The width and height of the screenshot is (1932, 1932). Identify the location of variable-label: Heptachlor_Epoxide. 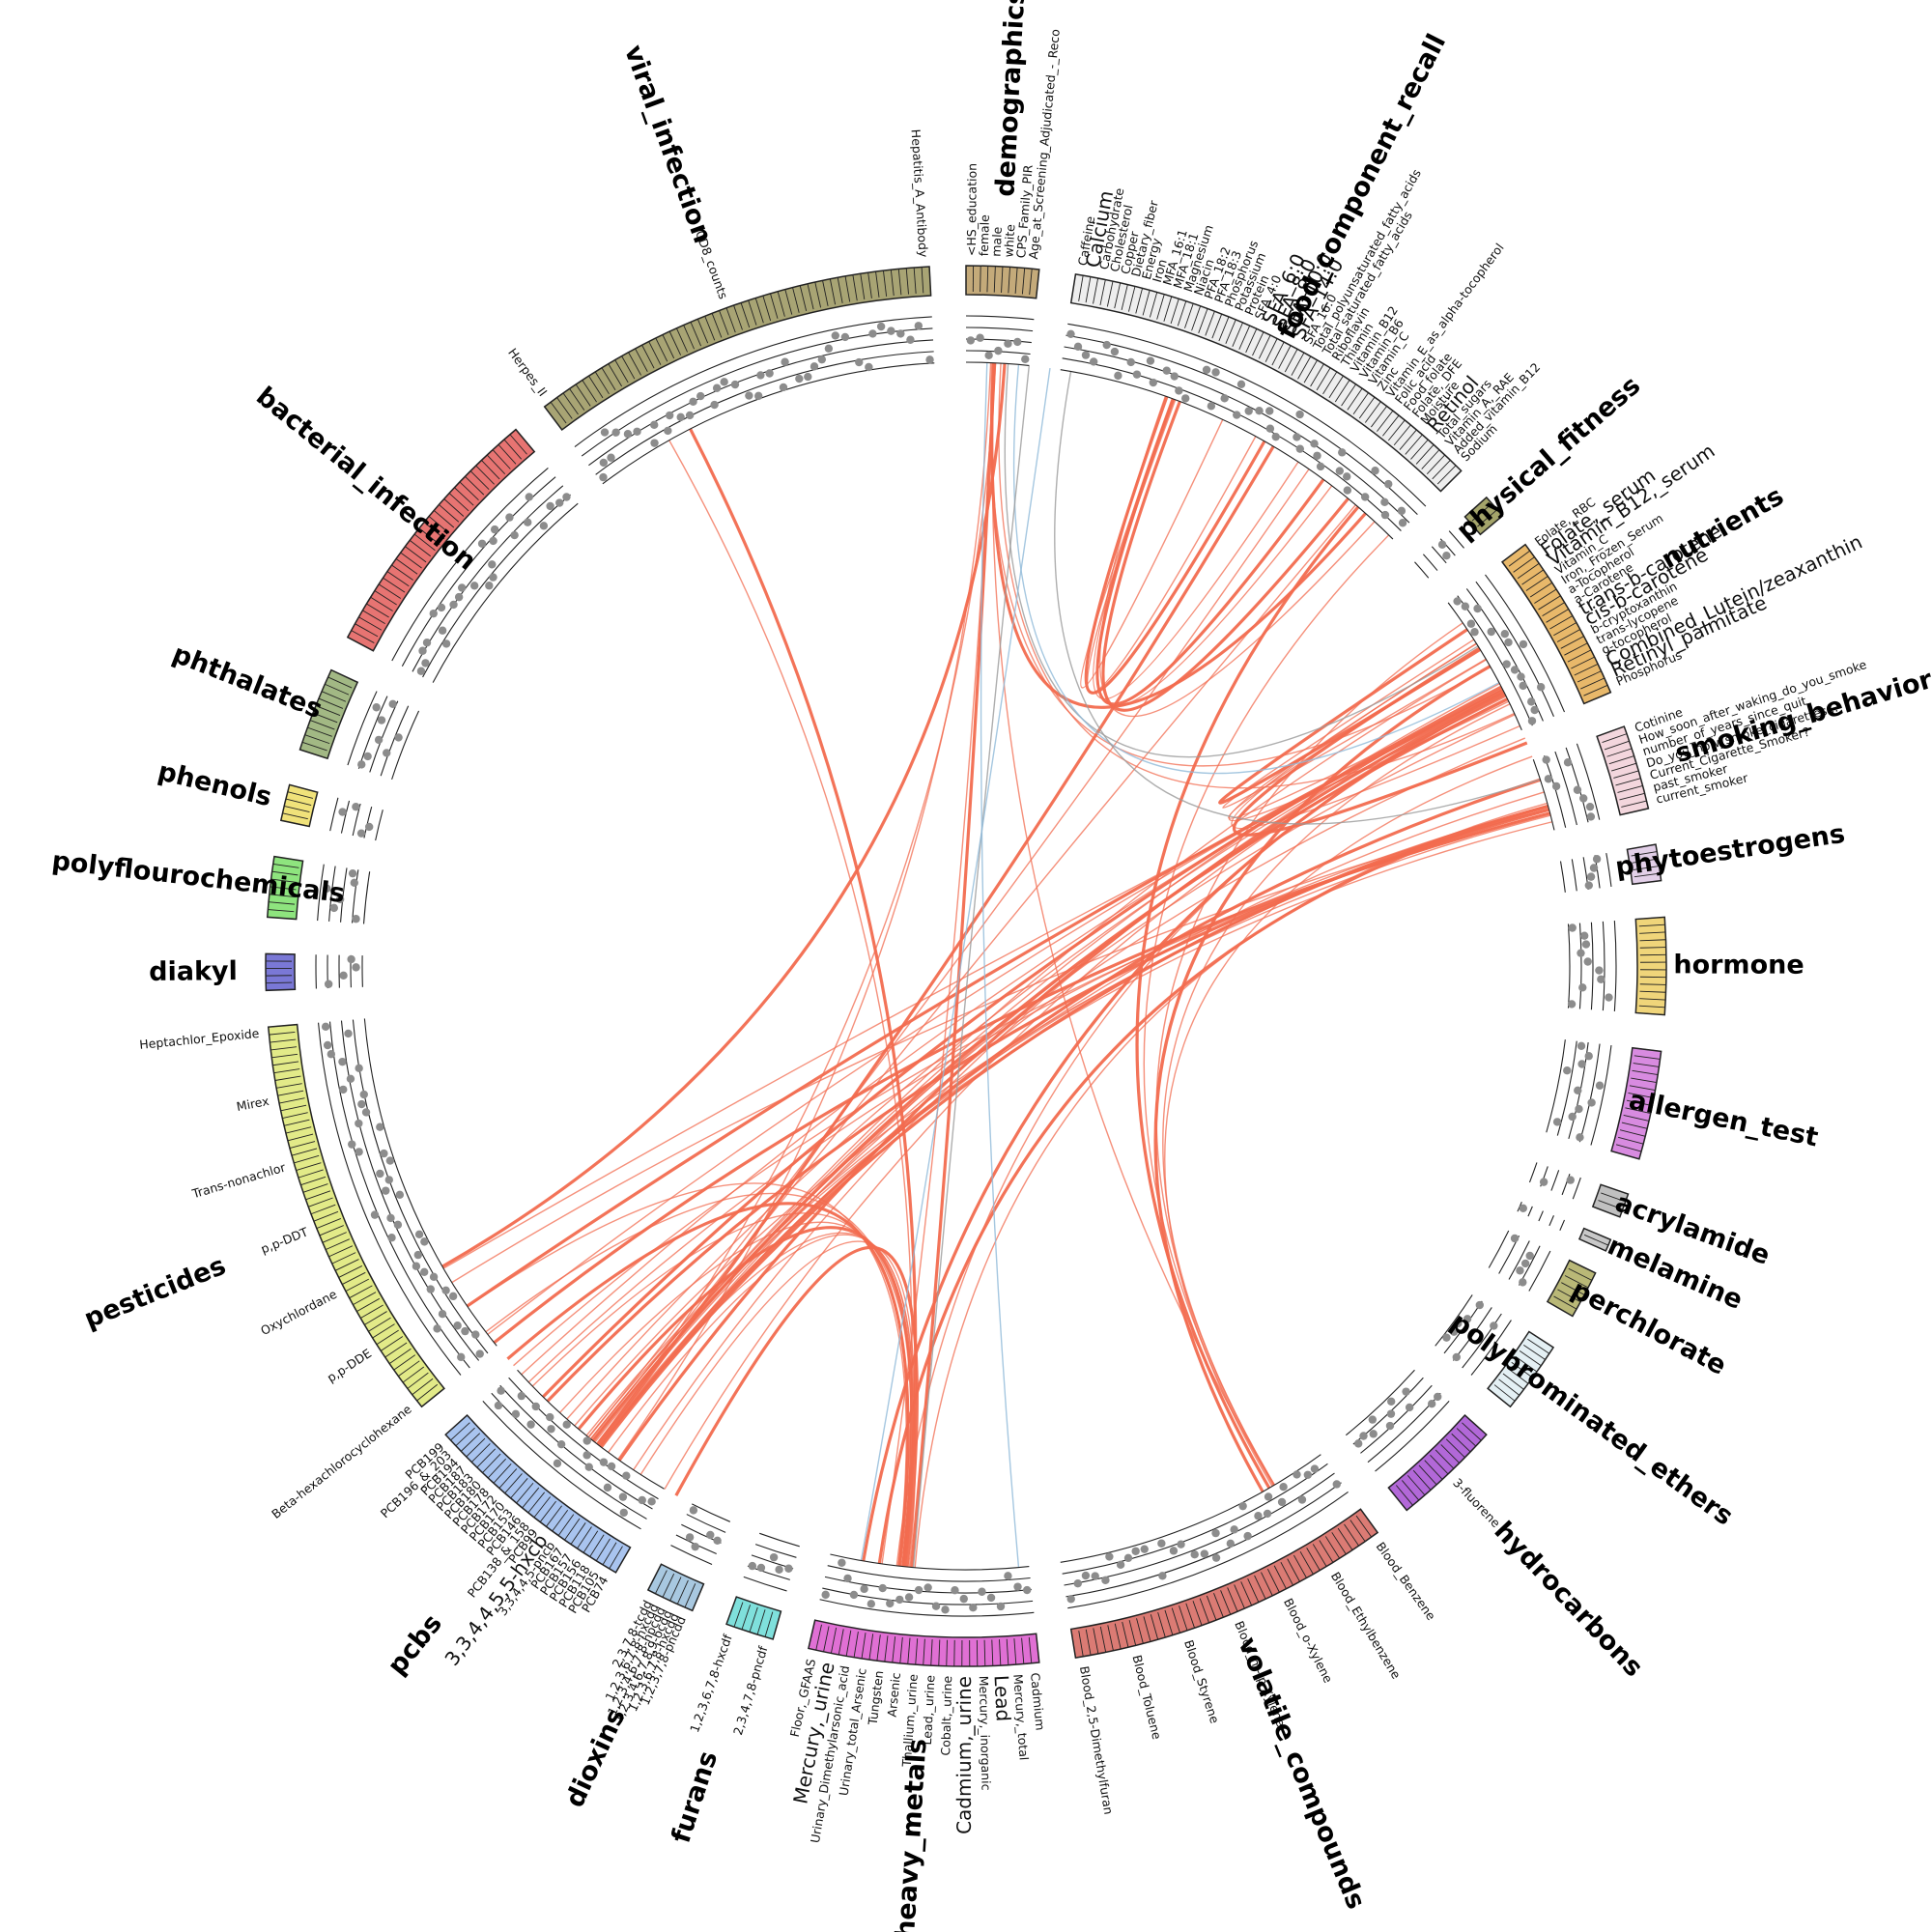
(200, 1039).